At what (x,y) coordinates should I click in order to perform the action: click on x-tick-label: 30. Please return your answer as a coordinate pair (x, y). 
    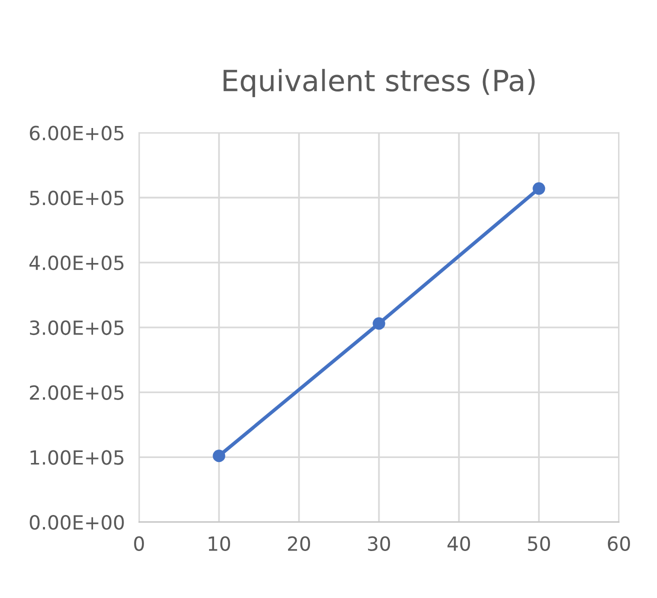
    Looking at the image, I should click on (379, 543).